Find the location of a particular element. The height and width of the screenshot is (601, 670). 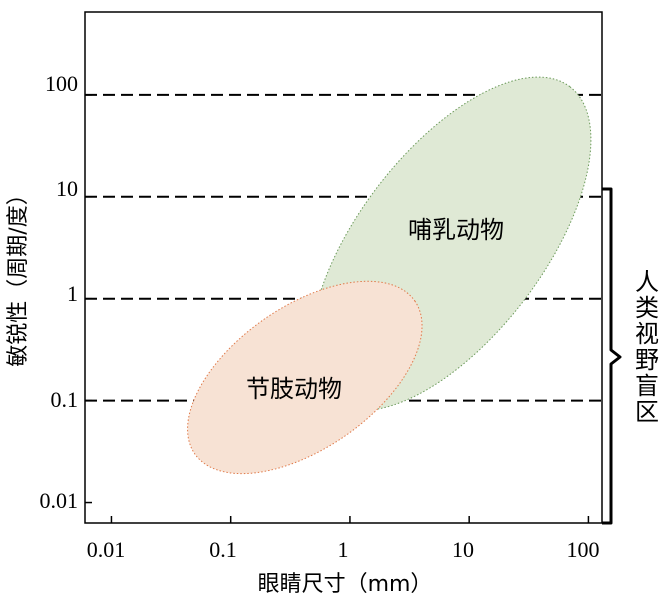

blind-zone-bracket is located at coordinates (612, 356).